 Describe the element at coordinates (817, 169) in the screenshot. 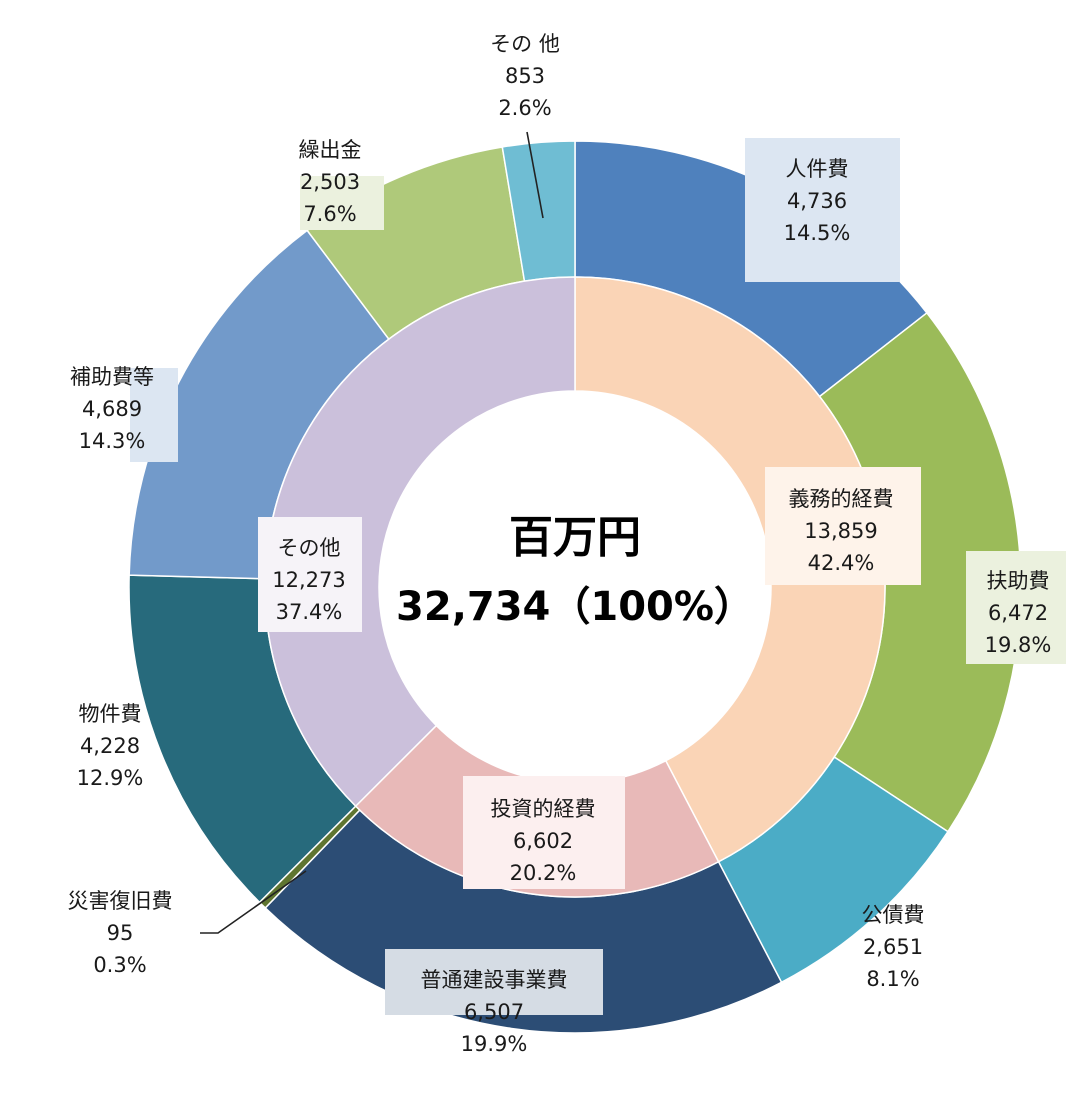

I see `outer-label-0-name: 人件費` at that location.